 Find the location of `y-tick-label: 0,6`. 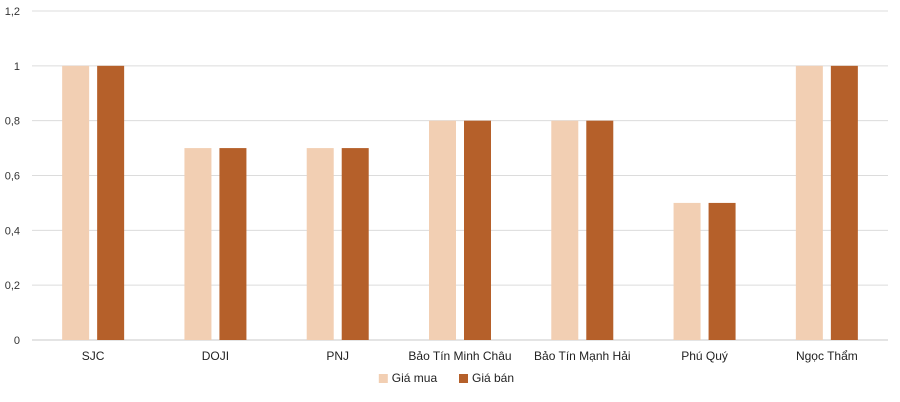

y-tick-label: 0,6 is located at coordinates (12, 177).